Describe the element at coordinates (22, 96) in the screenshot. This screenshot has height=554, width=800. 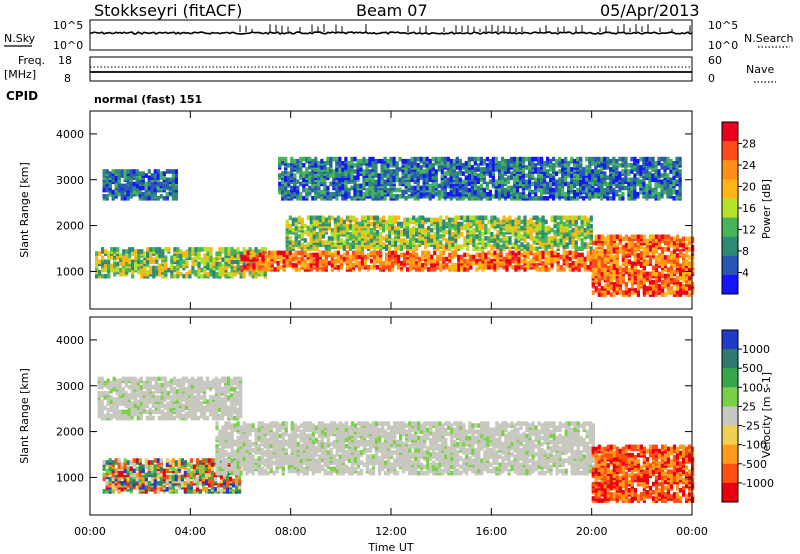
I see `cpid-label: CPID` at that location.